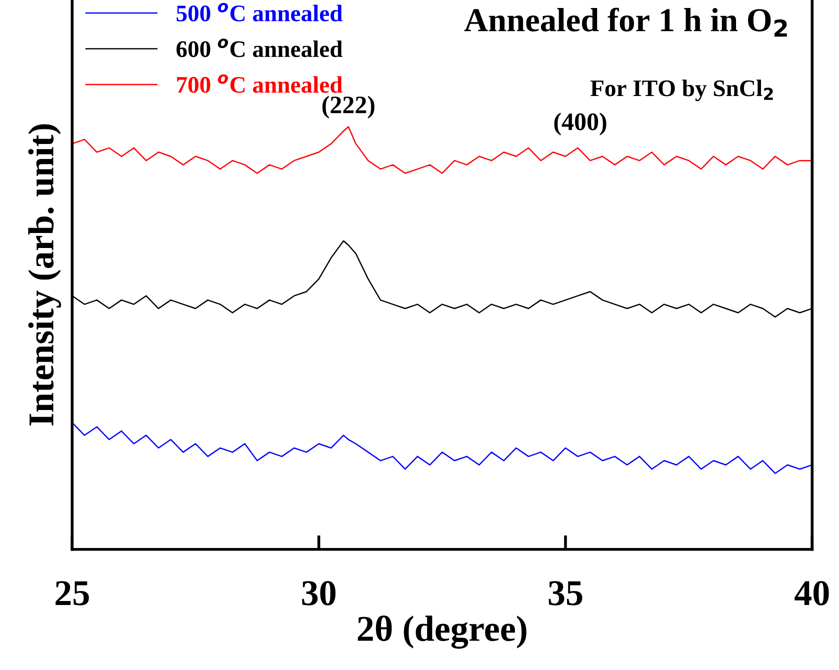 The image size is (839, 670). I want to click on annotation: (222), so click(348, 107).